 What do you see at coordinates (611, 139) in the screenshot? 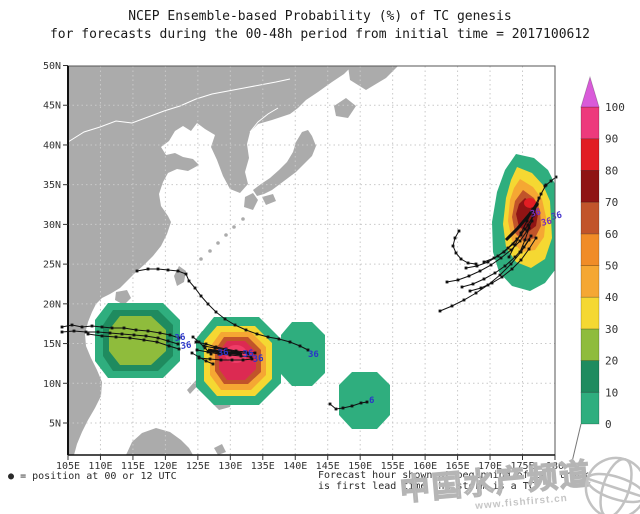
I see `colorbar-label: 90` at bounding box center [611, 139].